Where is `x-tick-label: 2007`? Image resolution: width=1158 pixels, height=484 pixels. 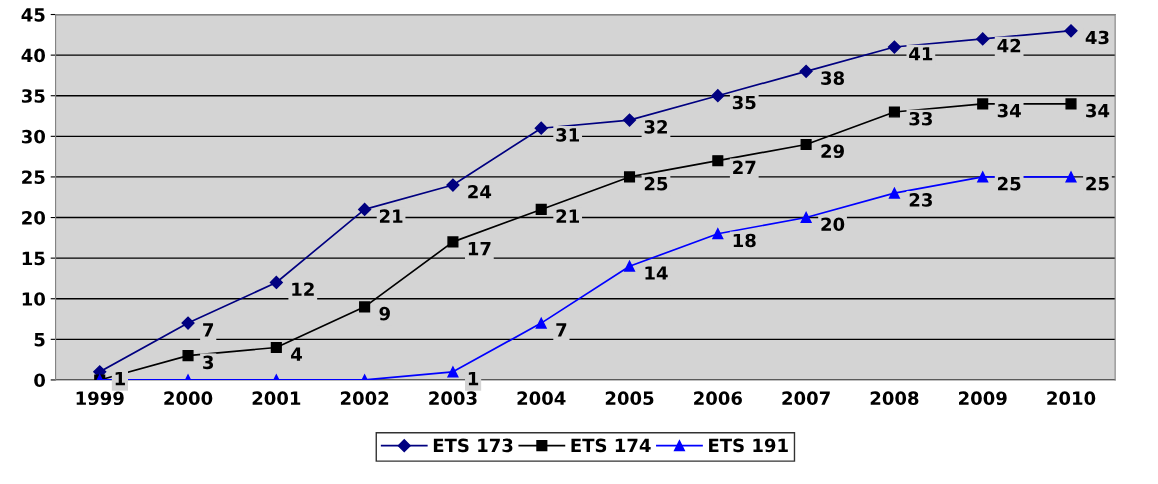
x-tick-label: 2007 is located at coordinates (806, 398).